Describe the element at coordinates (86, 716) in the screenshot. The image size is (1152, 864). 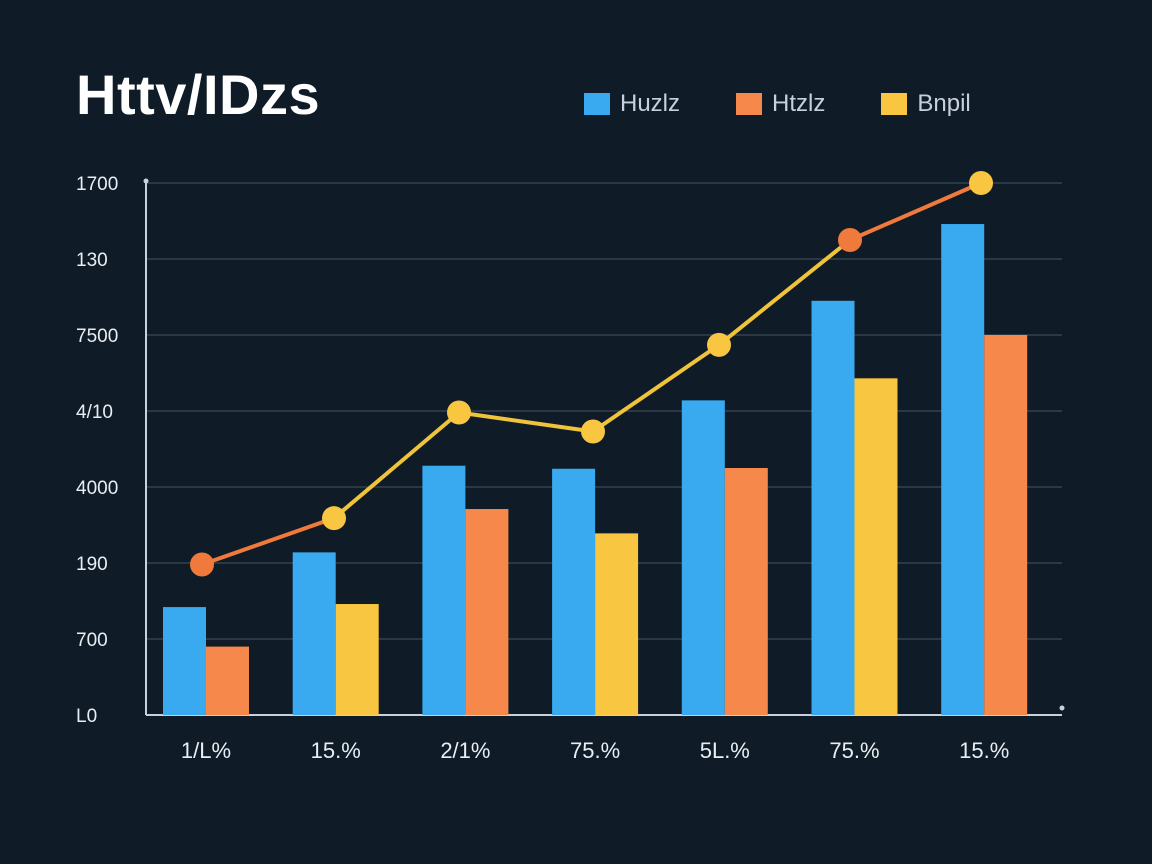
I see `y-tick-label: L0` at that location.